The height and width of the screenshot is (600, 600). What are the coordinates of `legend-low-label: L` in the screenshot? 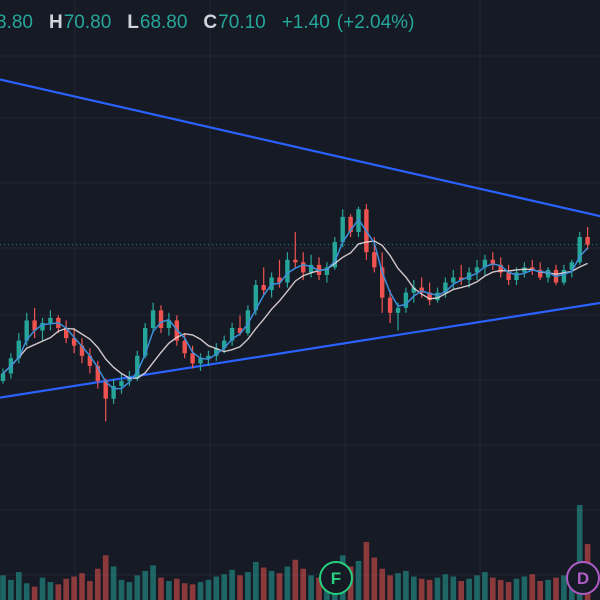 It's located at (133, 22).